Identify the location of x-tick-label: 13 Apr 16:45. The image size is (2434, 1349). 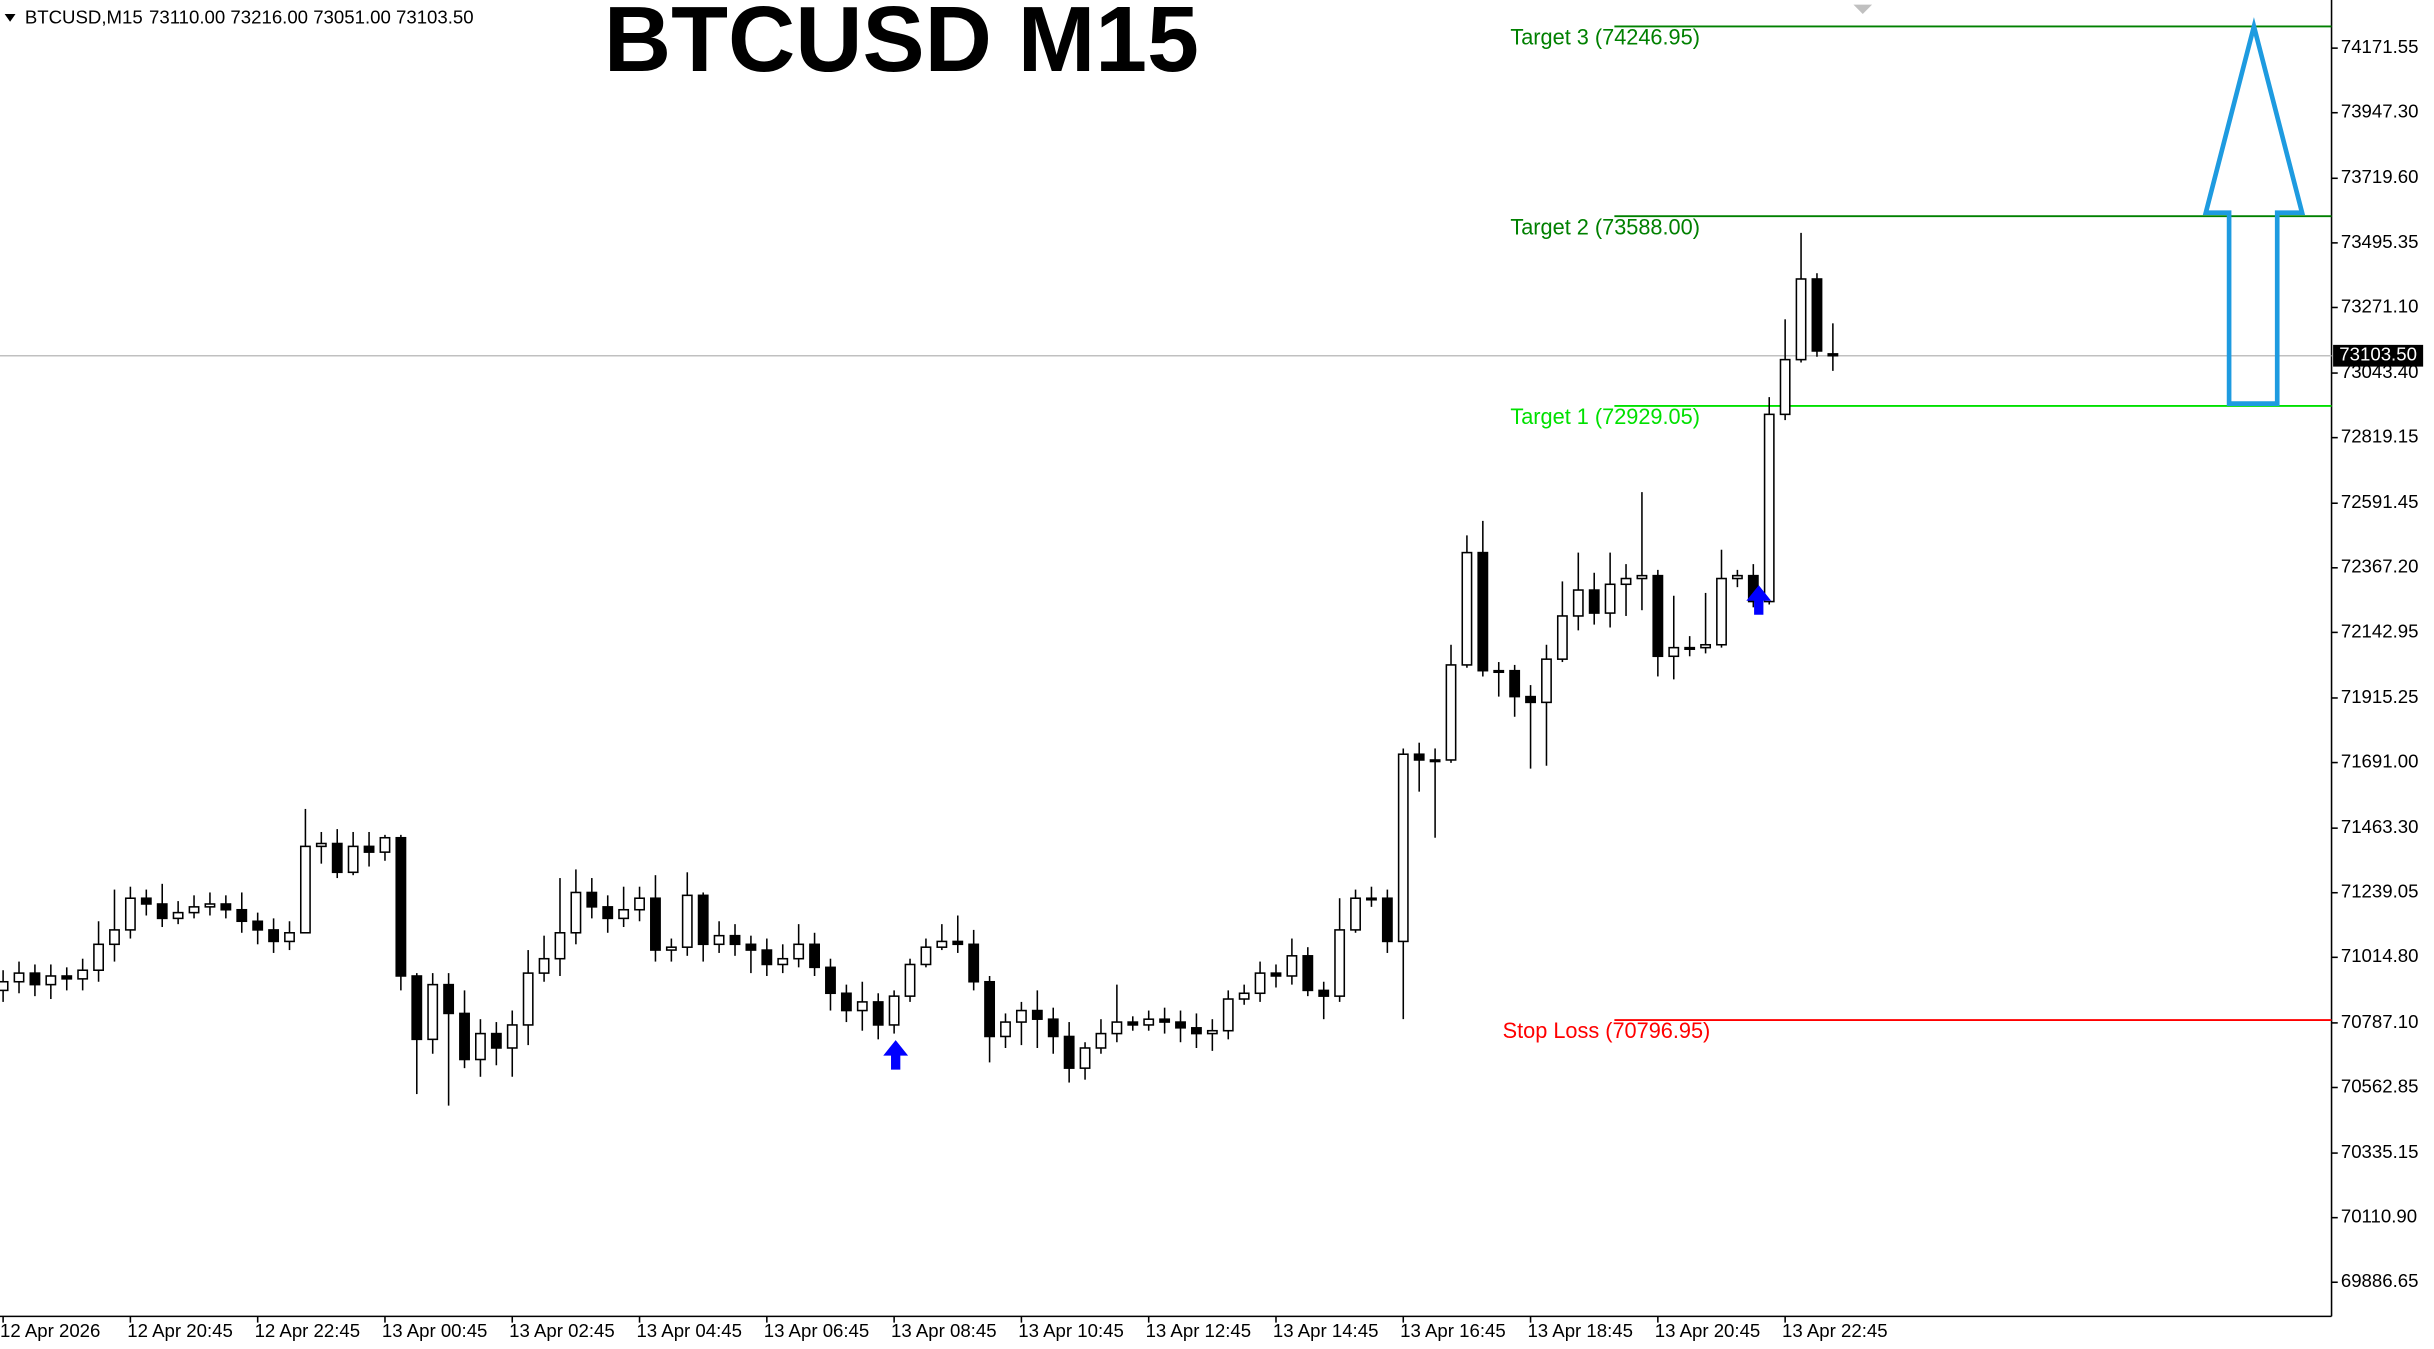
(1453, 1330).